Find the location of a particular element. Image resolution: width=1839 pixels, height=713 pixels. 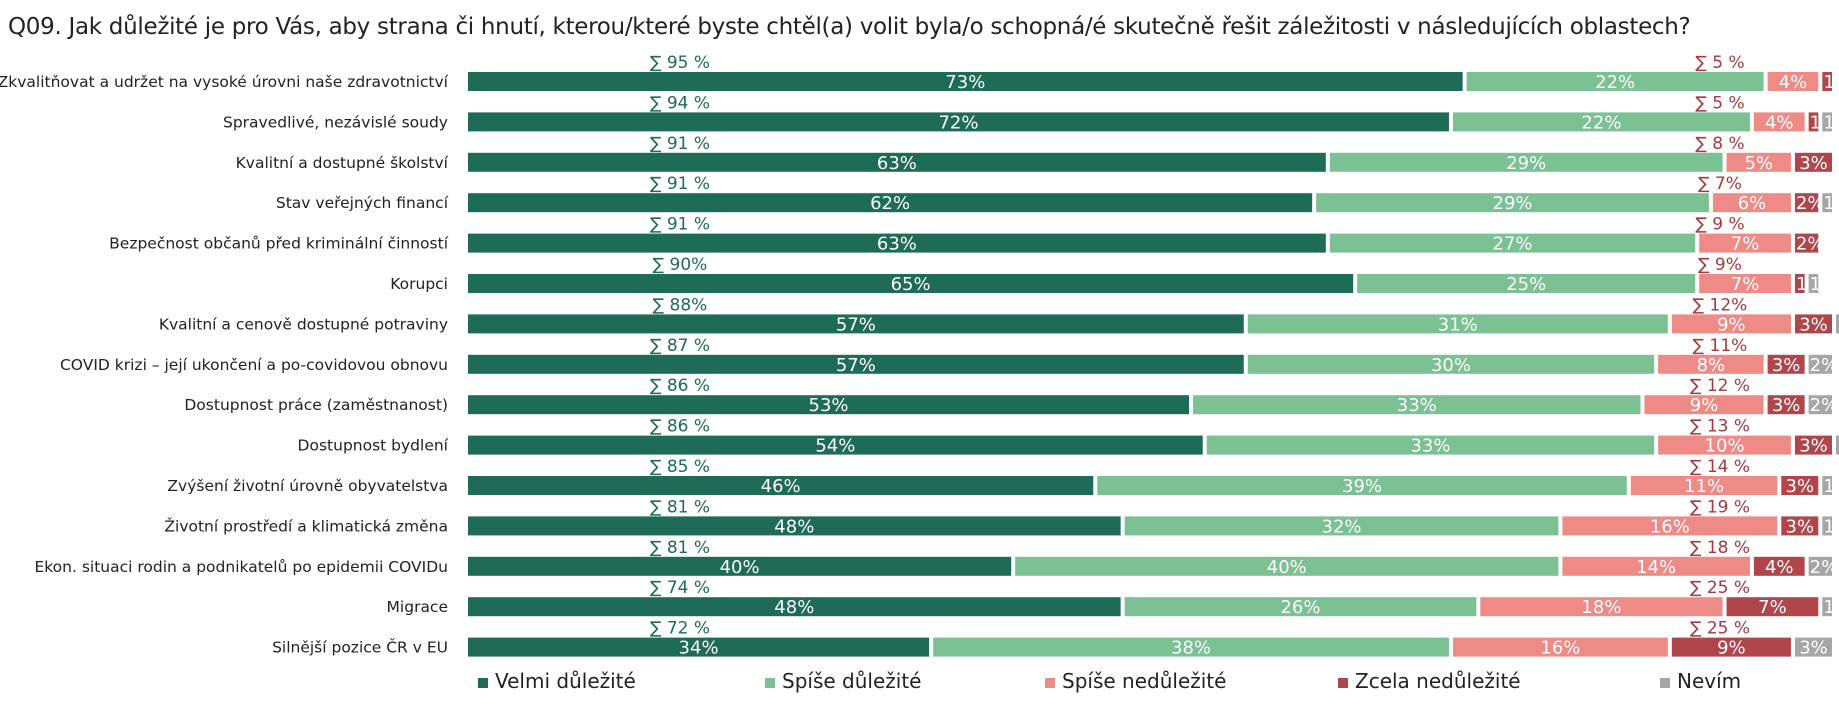

bar-row: Korupci ∑ 90% ∑ 9% 65% 25% 7% 1%1% is located at coordinates (1114, 275).